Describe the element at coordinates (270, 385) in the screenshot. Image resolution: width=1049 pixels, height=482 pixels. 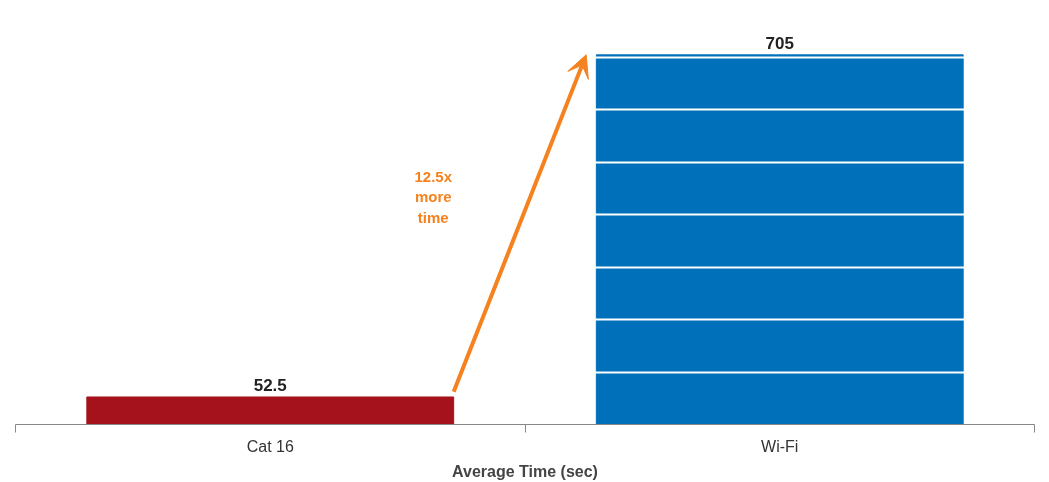
I see `data-label: 52.5` at that location.